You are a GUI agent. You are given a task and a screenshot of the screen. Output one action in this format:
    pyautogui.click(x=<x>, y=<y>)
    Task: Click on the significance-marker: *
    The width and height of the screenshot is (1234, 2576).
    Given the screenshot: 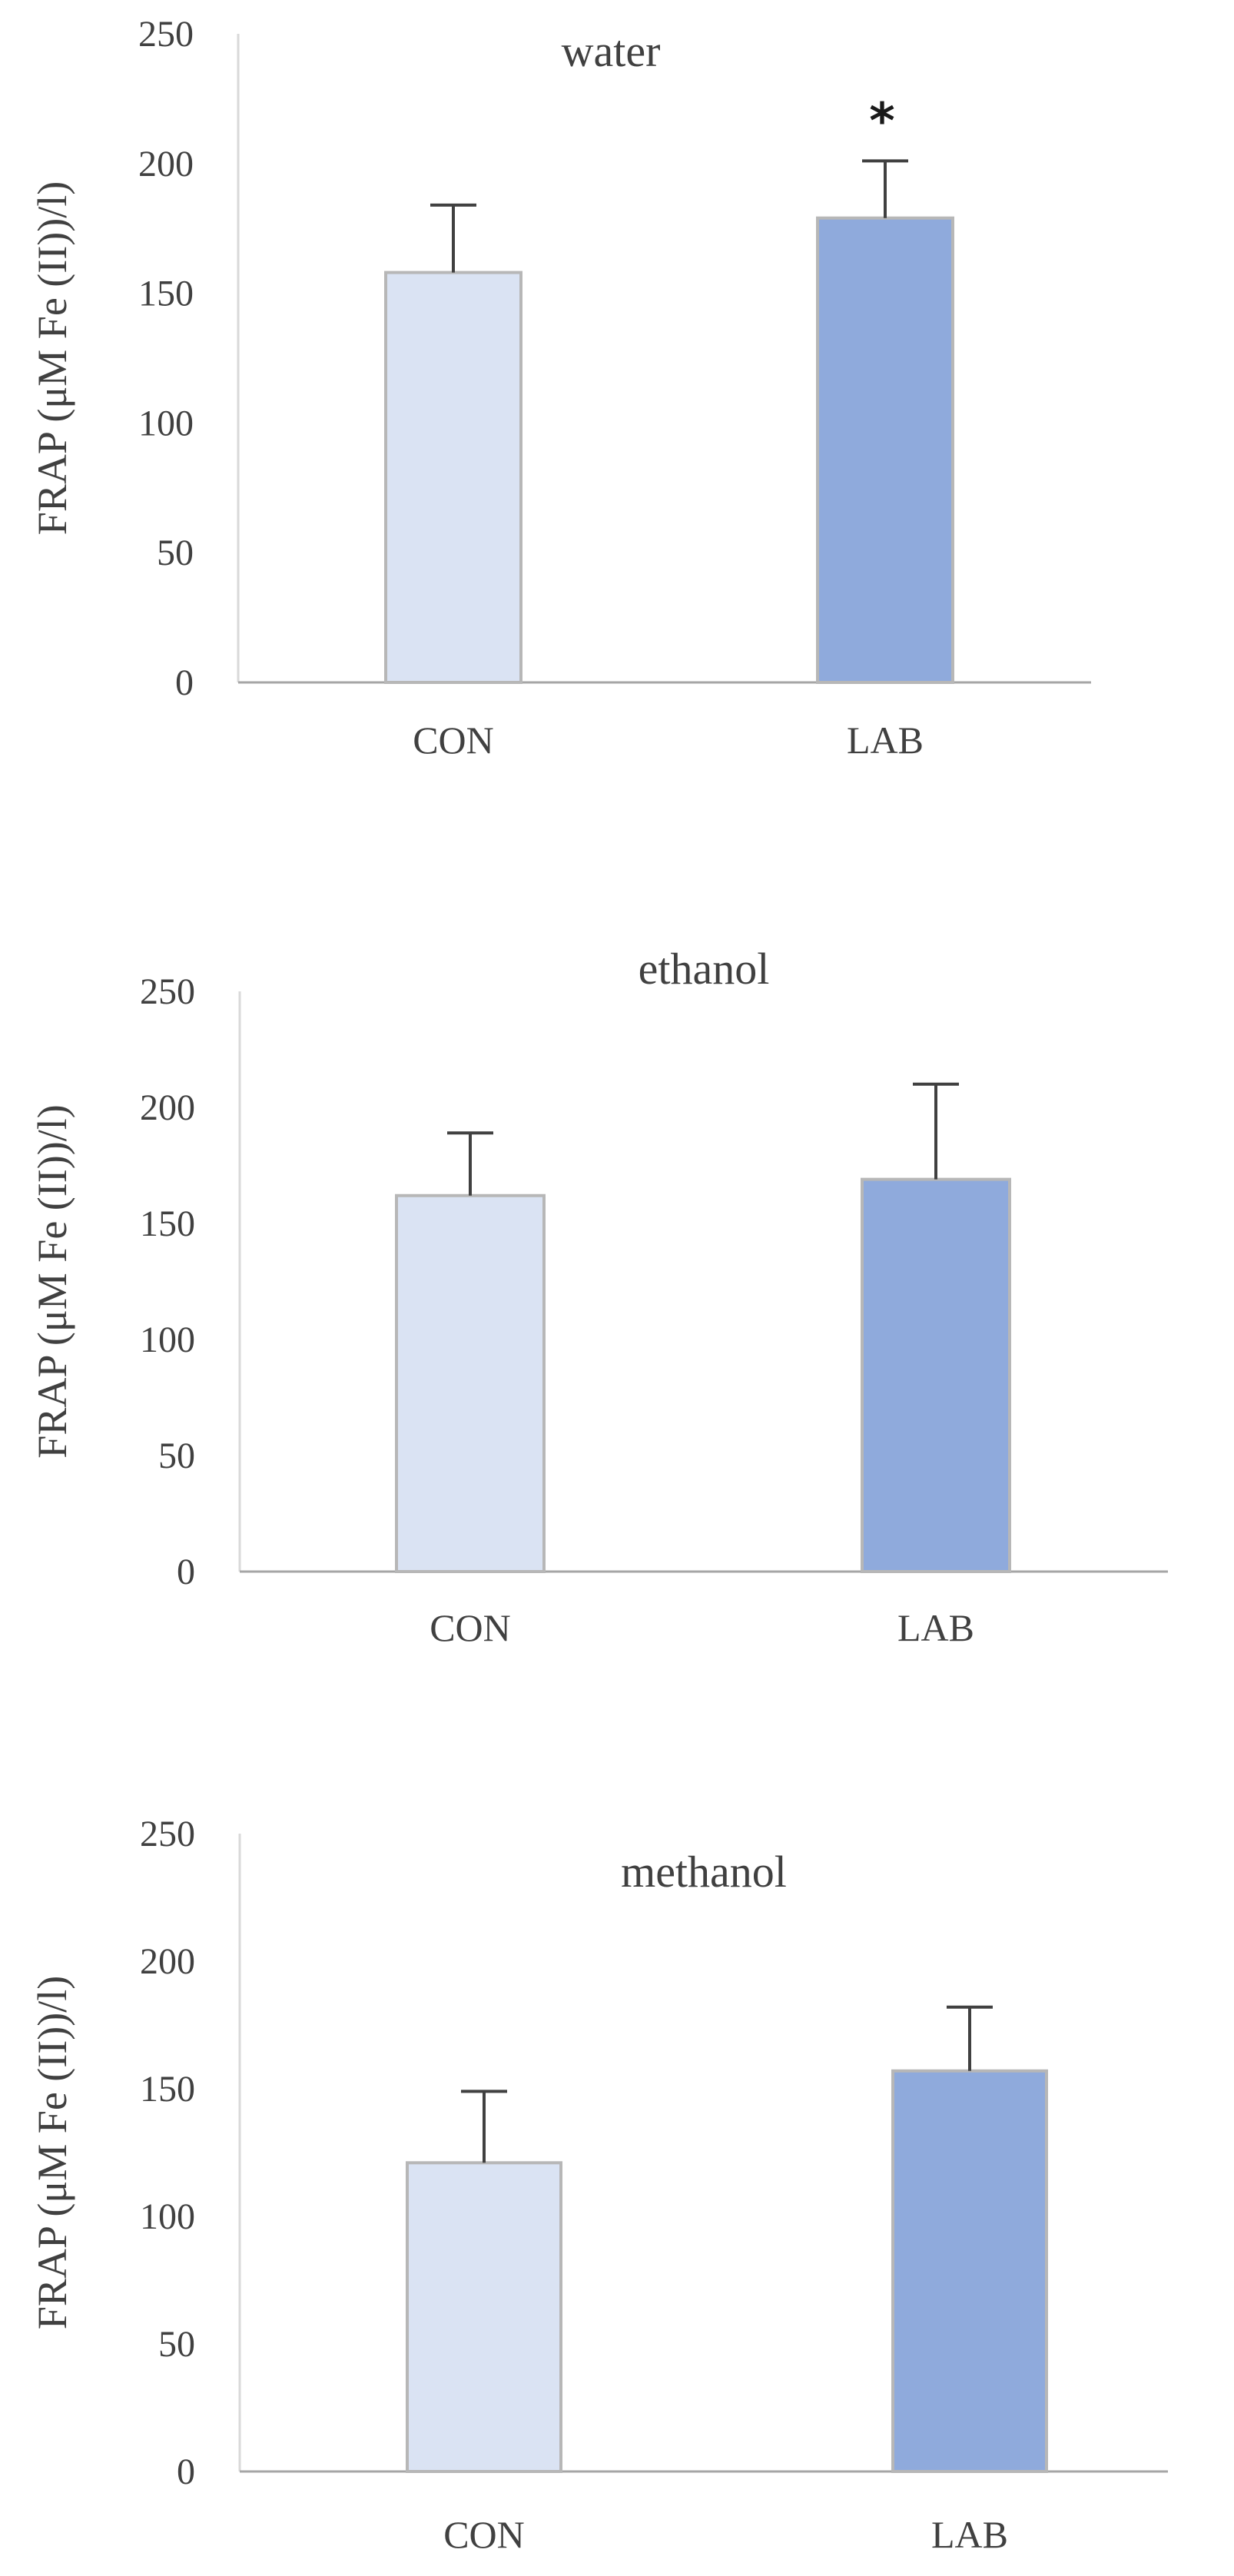 What is the action you would take?
    pyautogui.click(x=881, y=122)
    